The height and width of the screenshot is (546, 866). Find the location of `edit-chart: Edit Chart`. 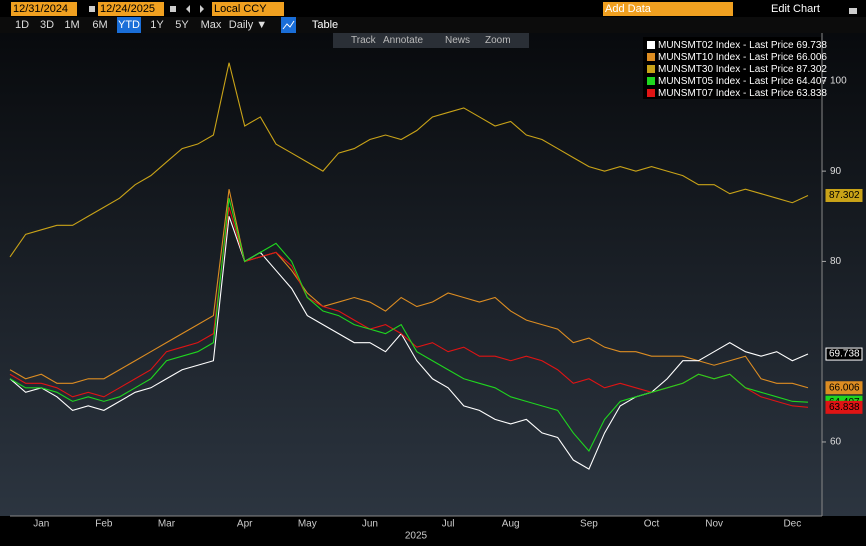

edit-chart: Edit Chart is located at coordinates (795, 9).